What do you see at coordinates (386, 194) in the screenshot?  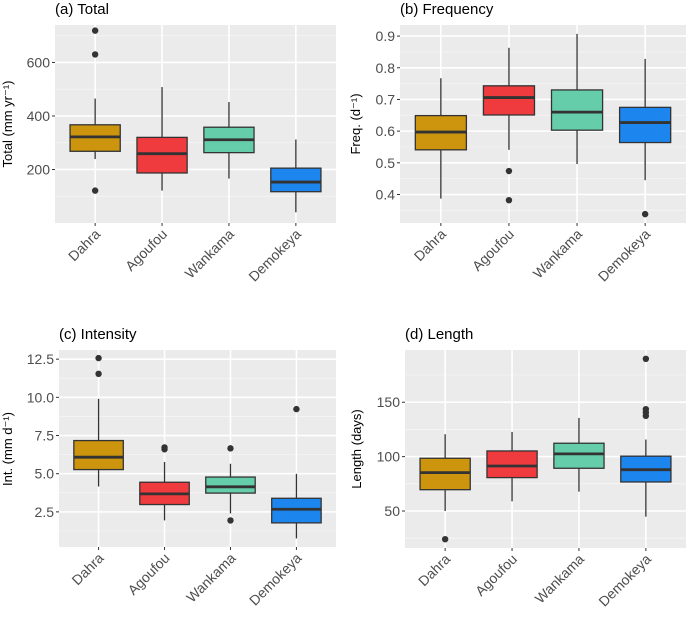 I see `y-tick-label: 0.4` at bounding box center [386, 194].